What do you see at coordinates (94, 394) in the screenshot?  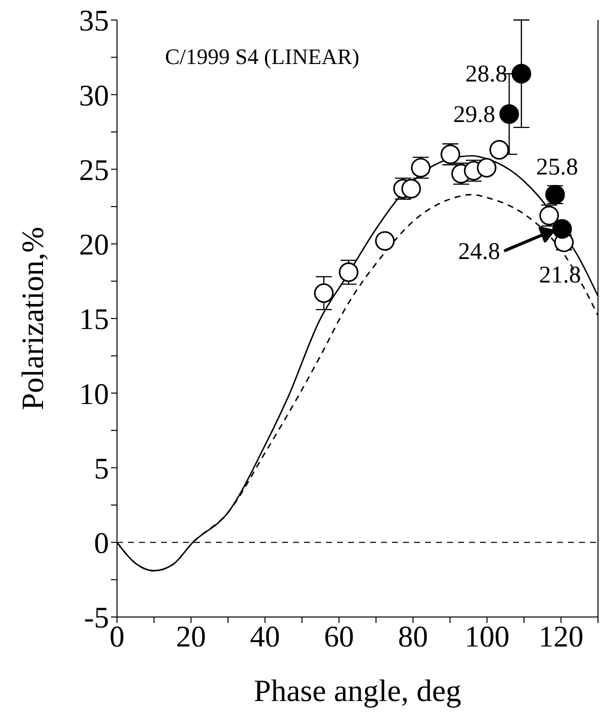 I see `y-tick-label: 10` at bounding box center [94, 394].